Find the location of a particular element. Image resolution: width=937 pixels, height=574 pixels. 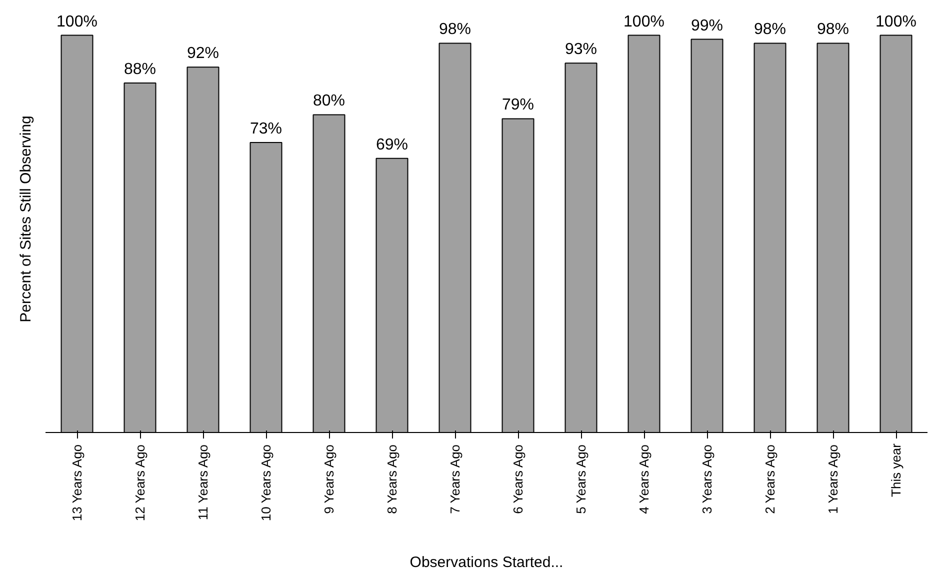

x-tick-label: 2 Years Ago is located at coordinates (770, 479).